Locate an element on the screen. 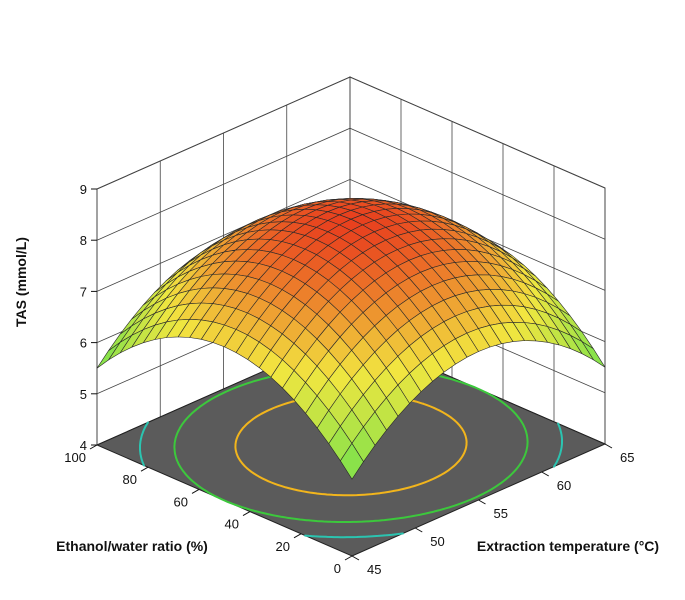 This screenshot has height=600, width=685. x-tick-label: 65 is located at coordinates (627, 457).